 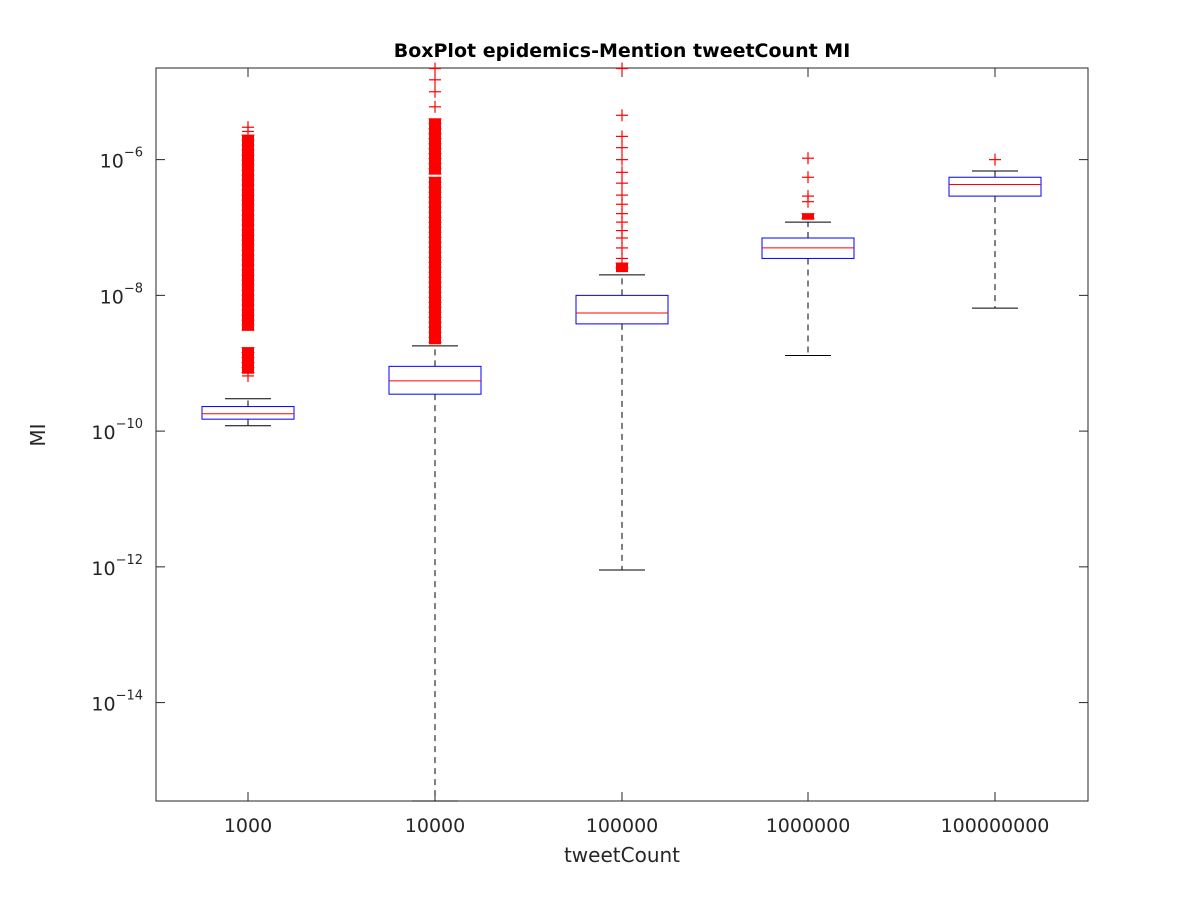 I want to click on y-axis-title: MI, so click(x=38, y=434).